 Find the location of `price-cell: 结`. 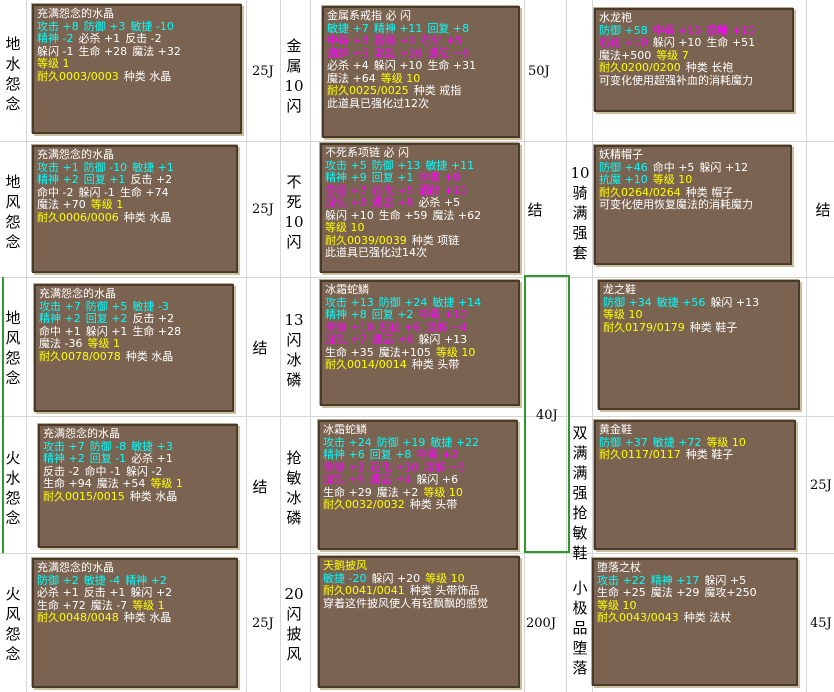

price-cell: 结 is located at coordinates (823, 210).